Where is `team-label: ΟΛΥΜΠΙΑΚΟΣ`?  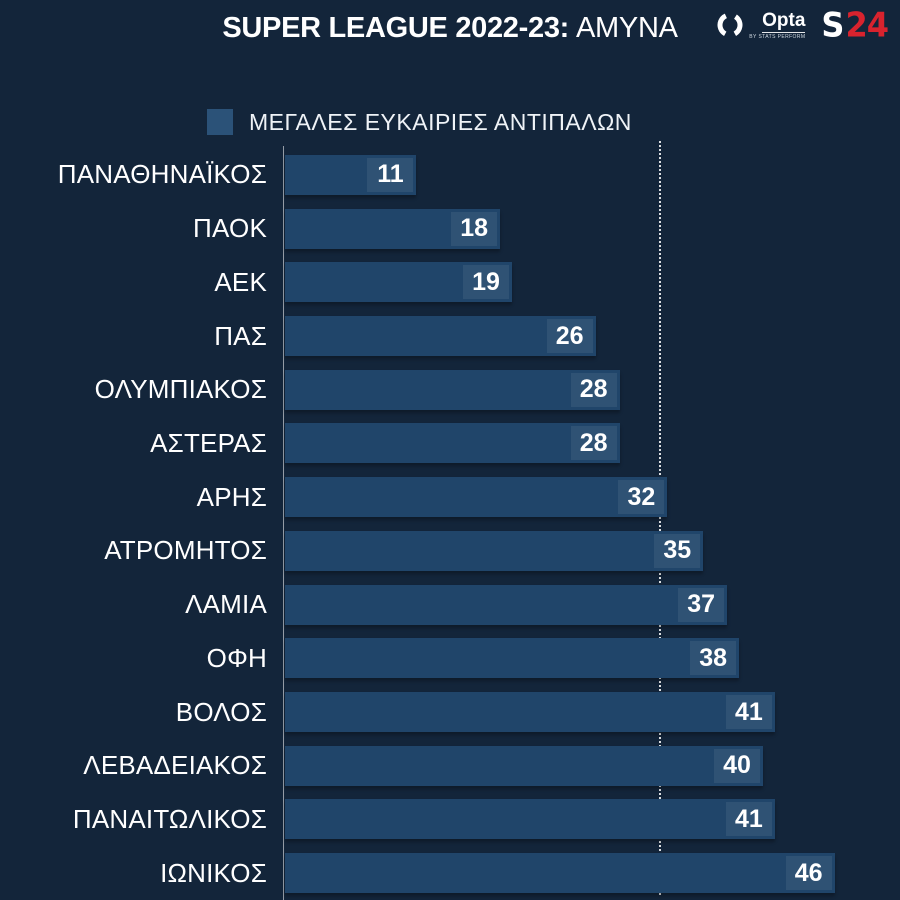 team-label: ΟΛΥΜΠΙΑΚΟΣ is located at coordinates (180, 389).